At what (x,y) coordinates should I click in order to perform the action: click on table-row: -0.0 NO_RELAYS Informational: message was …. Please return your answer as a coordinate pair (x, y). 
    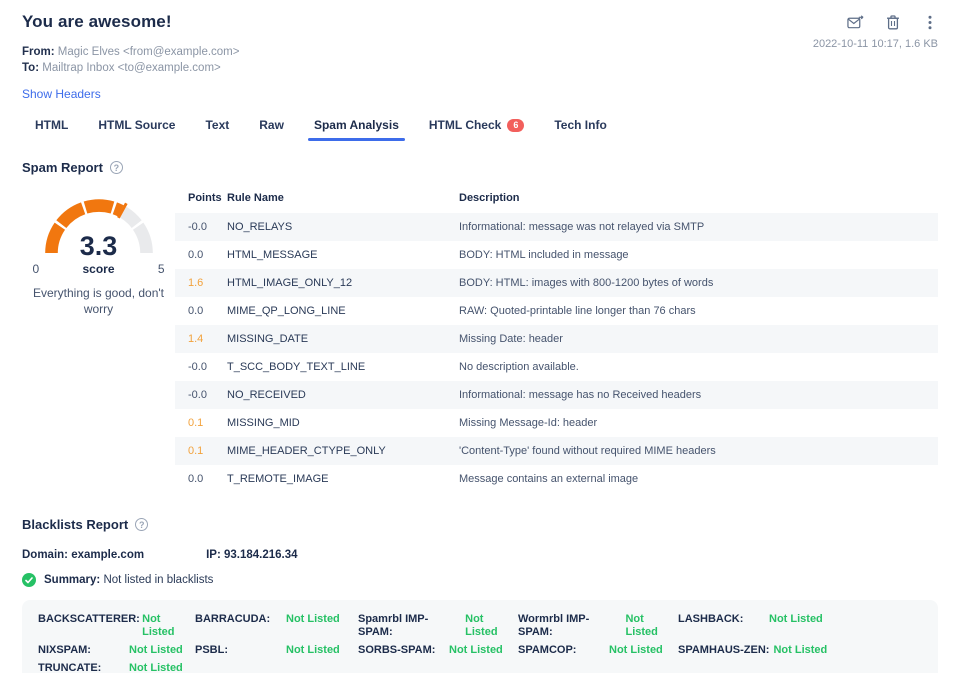
    Looking at the image, I should click on (556, 227).